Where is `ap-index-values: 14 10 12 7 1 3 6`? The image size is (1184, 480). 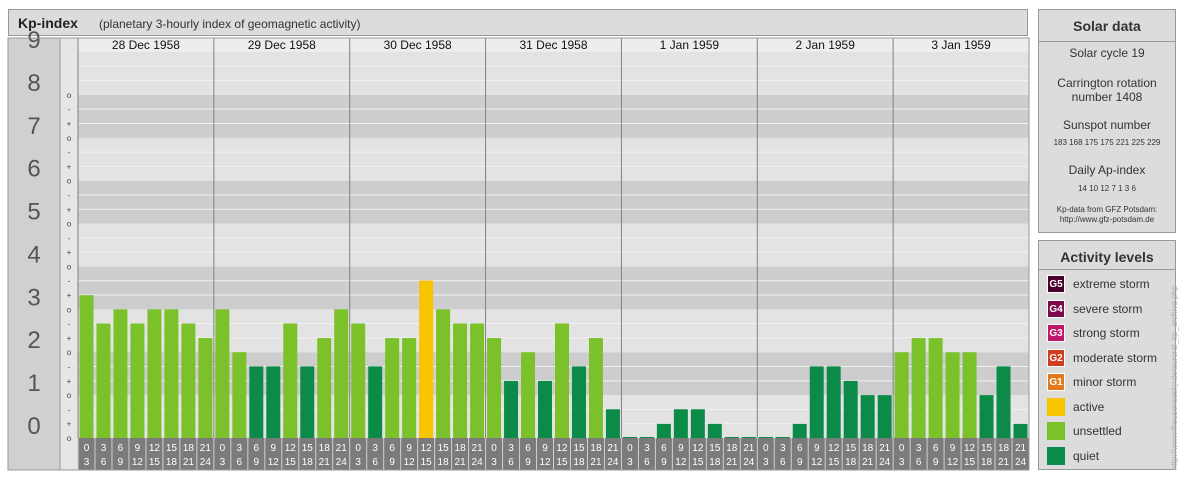
ap-index-values: 14 10 12 7 1 3 6 is located at coordinates (1107, 188).